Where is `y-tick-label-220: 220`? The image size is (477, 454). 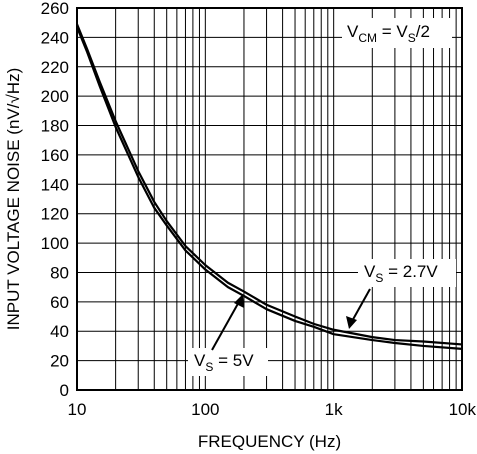 y-tick-label-220: 220 is located at coordinates (55, 67).